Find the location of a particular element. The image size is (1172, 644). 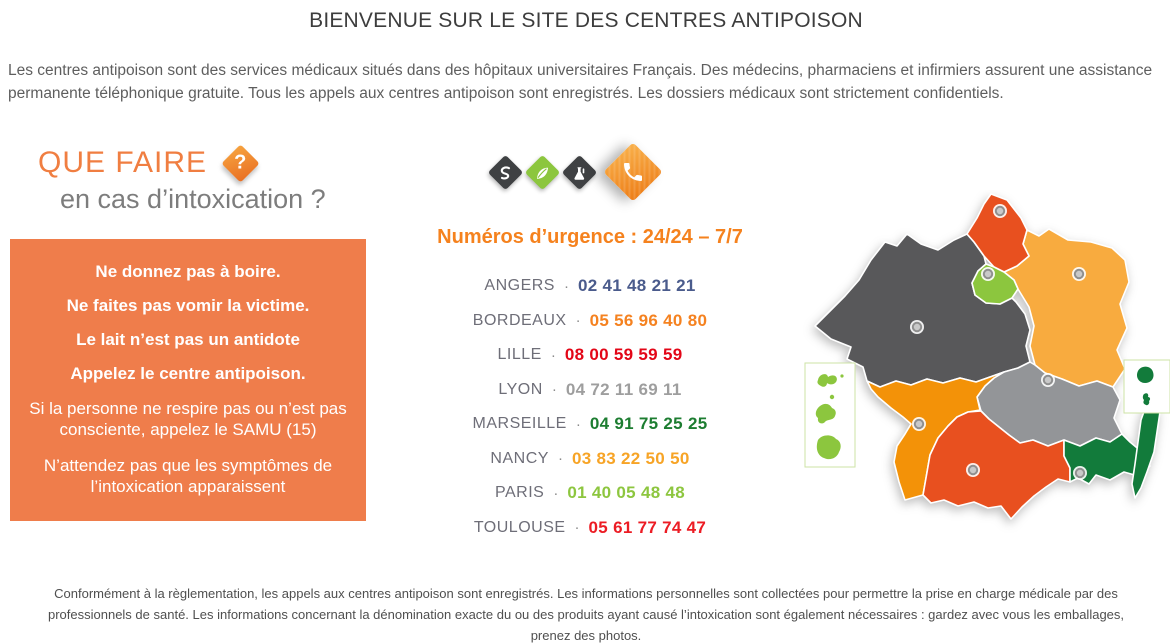

region-corse is located at coordinates (1146, 450).